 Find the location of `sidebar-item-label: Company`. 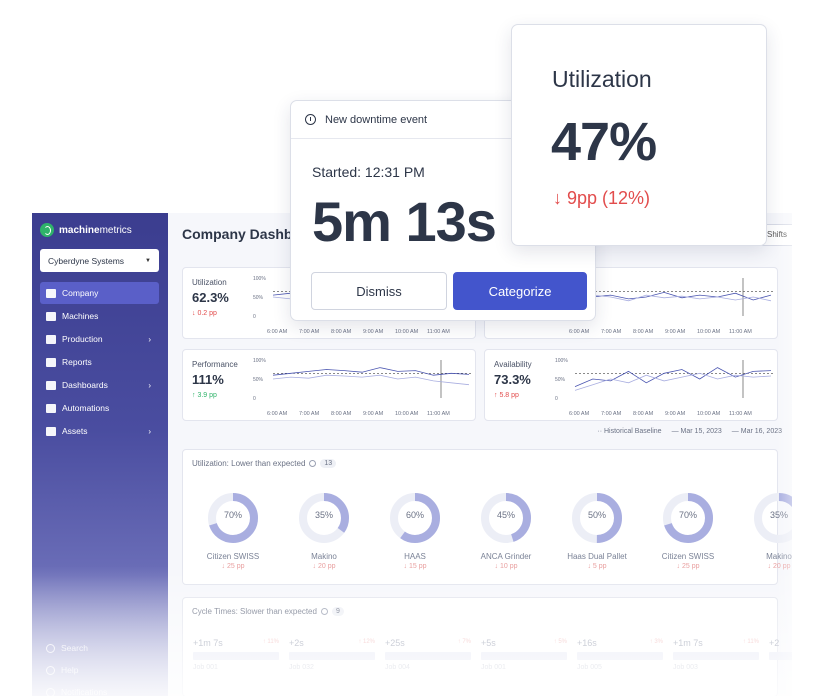

sidebar-item-label: Company is located at coordinates (80, 293).